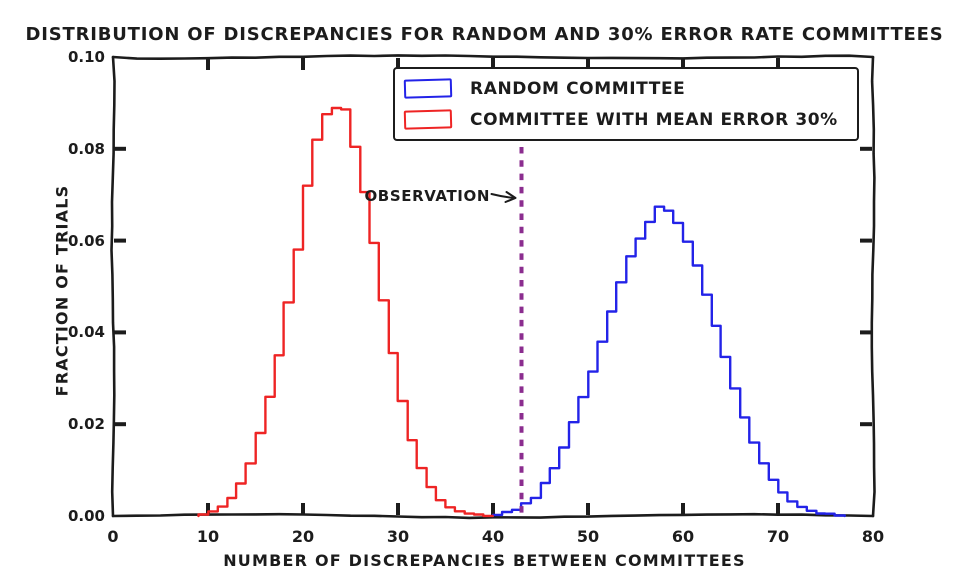 This screenshot has height=583, width=969. I want to click on legend-label: COMMITTEE WITH MEAN ERROR 30%, so click(654, 119).